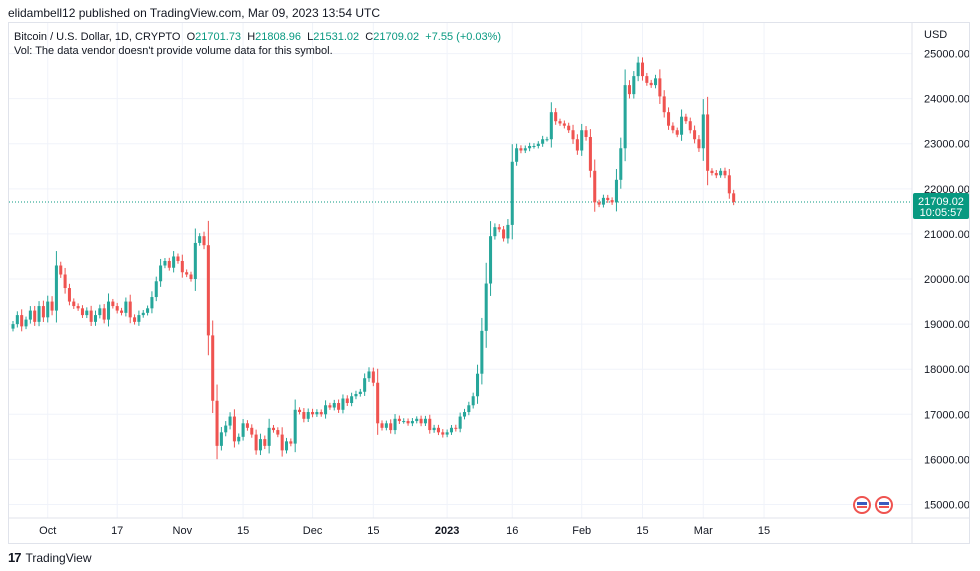  I want to click on close-label: C, so click(369, 37).